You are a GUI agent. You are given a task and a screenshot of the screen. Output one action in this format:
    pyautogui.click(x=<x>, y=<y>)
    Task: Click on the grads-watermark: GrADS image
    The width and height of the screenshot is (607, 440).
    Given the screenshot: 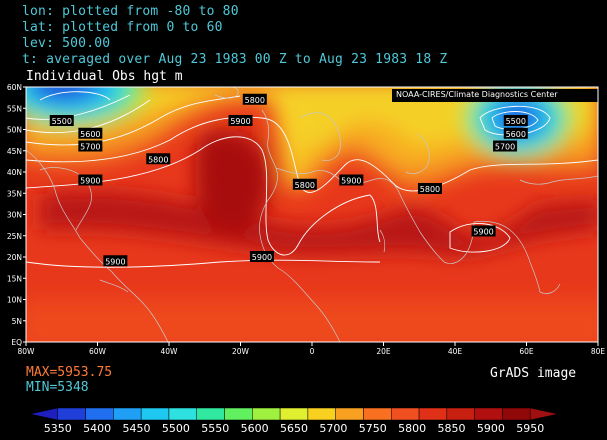 What is the action you would take?
    pyautogui.click(x=533, y=373)
    